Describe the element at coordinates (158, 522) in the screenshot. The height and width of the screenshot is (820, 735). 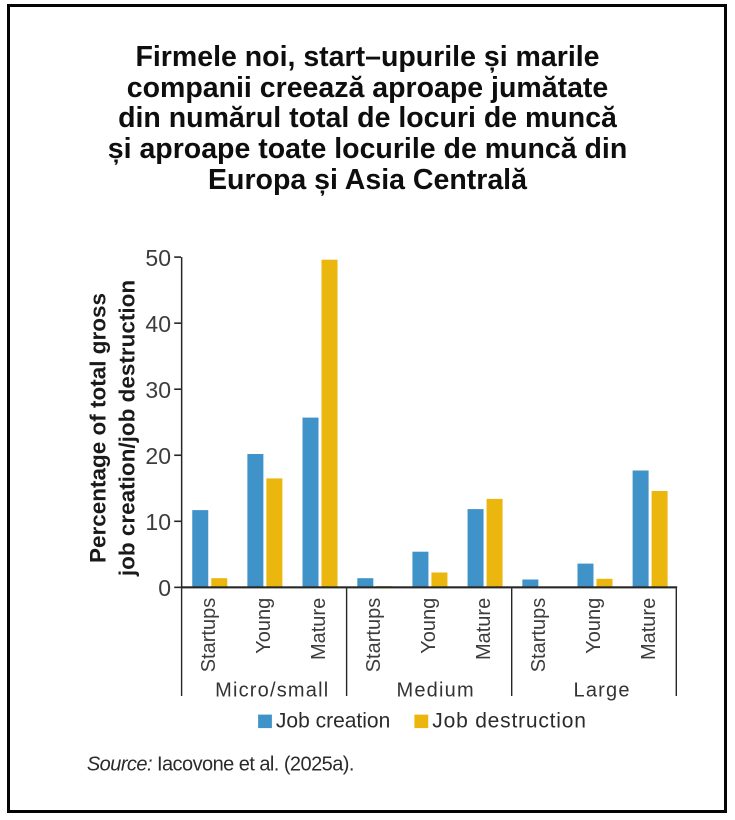
I see `svg-text: 10` at that location.